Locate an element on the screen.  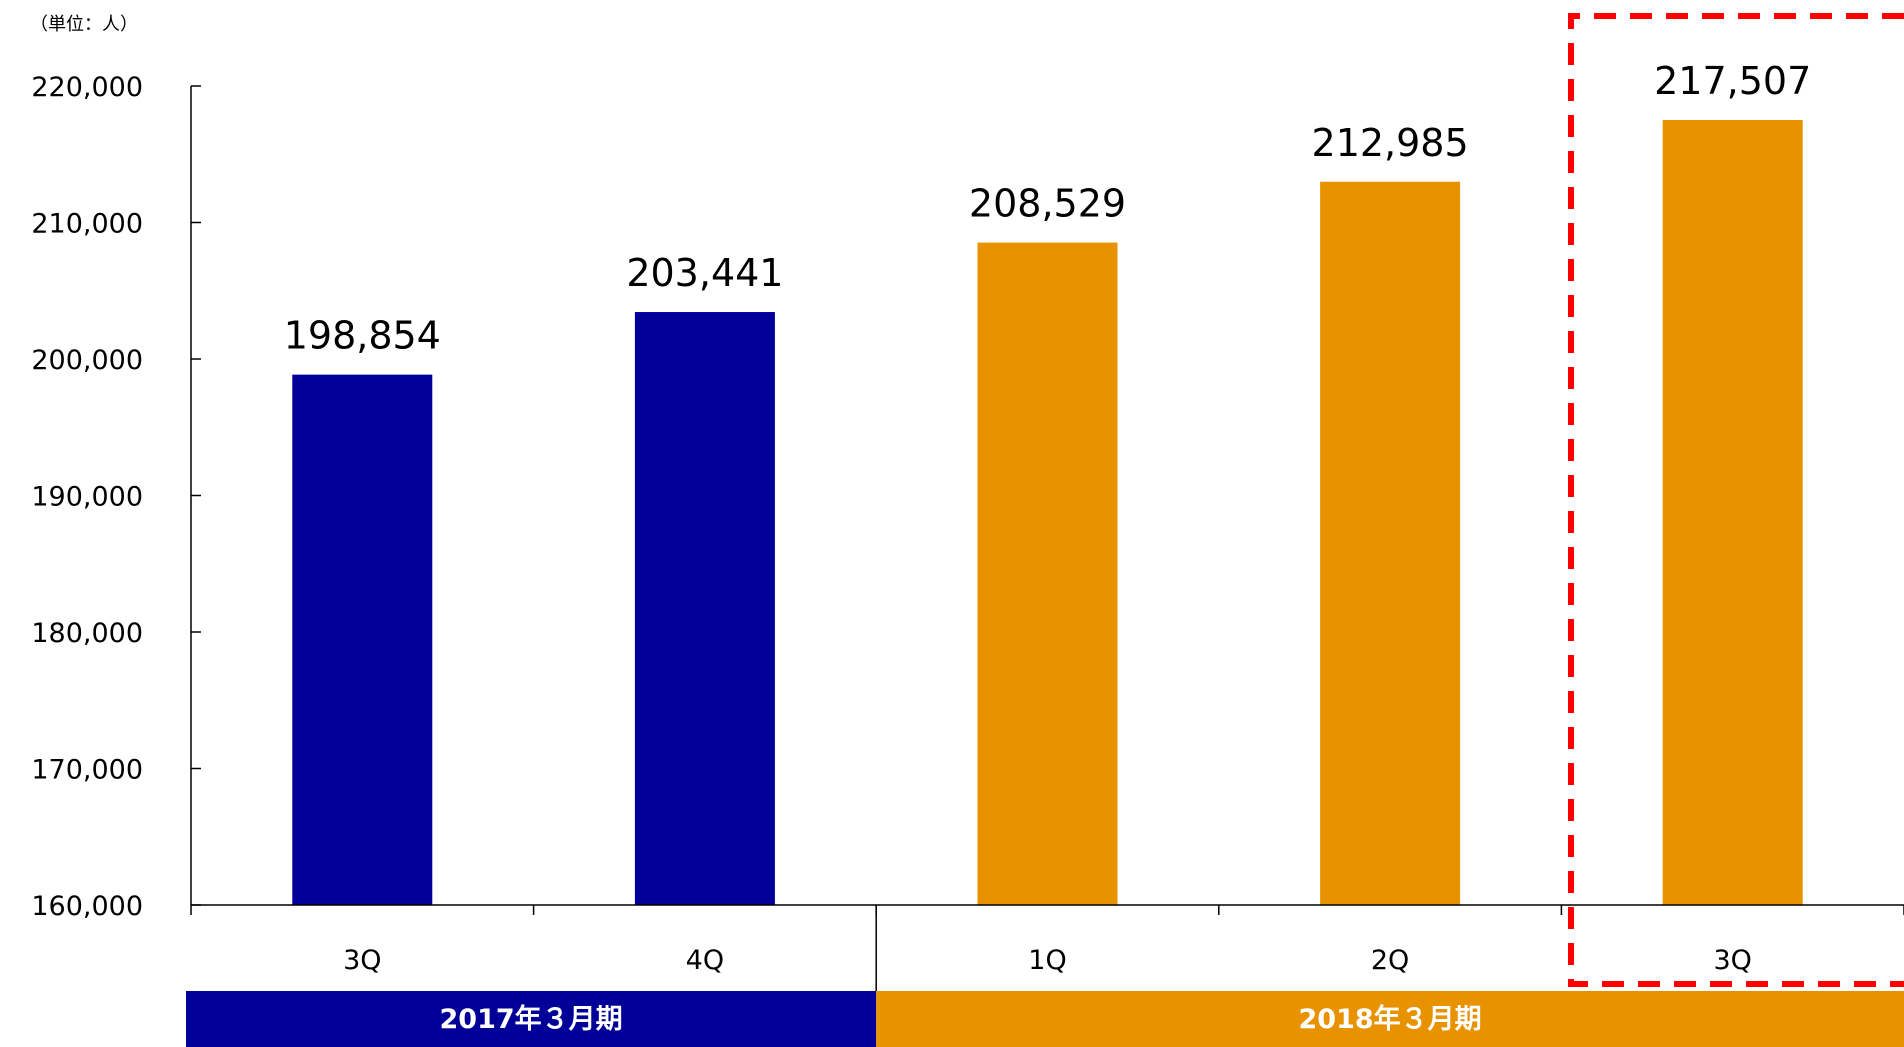
y-tick-label: 220,000 is located at coordinates (87, 87).